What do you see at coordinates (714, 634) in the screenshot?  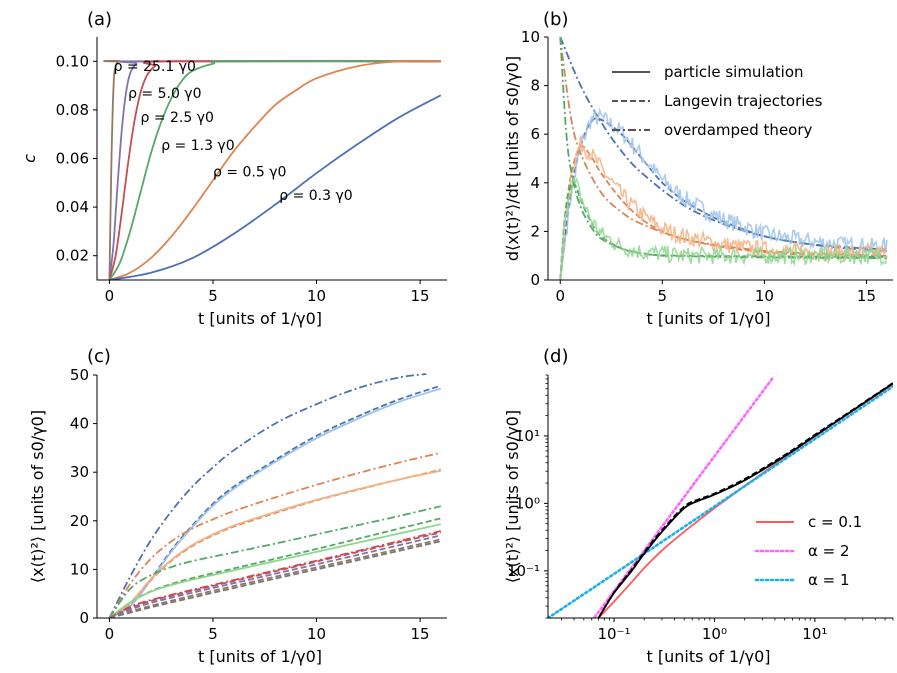 I see `x-tick-label: 10⁰` at bounding box center [714, 634].